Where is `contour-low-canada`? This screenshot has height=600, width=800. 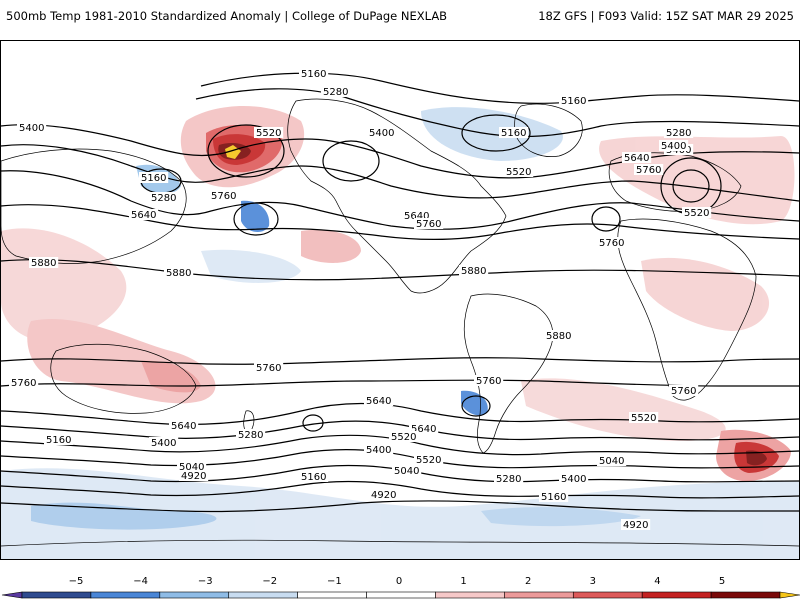
contour-low-canada is located at coordinates (351, 161).